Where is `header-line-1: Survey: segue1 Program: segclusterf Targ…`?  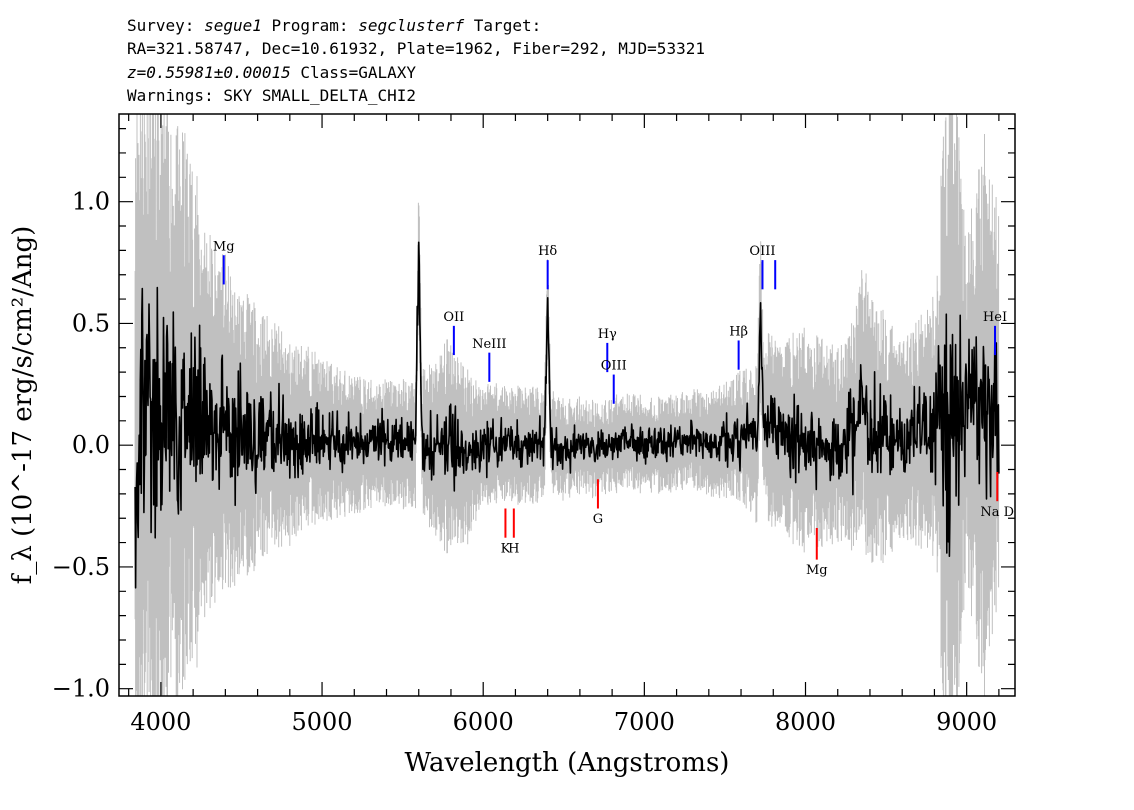
header-line-1: Survey: segue1 Program: segclusterf Targ… is located at coordinates (334, 25).